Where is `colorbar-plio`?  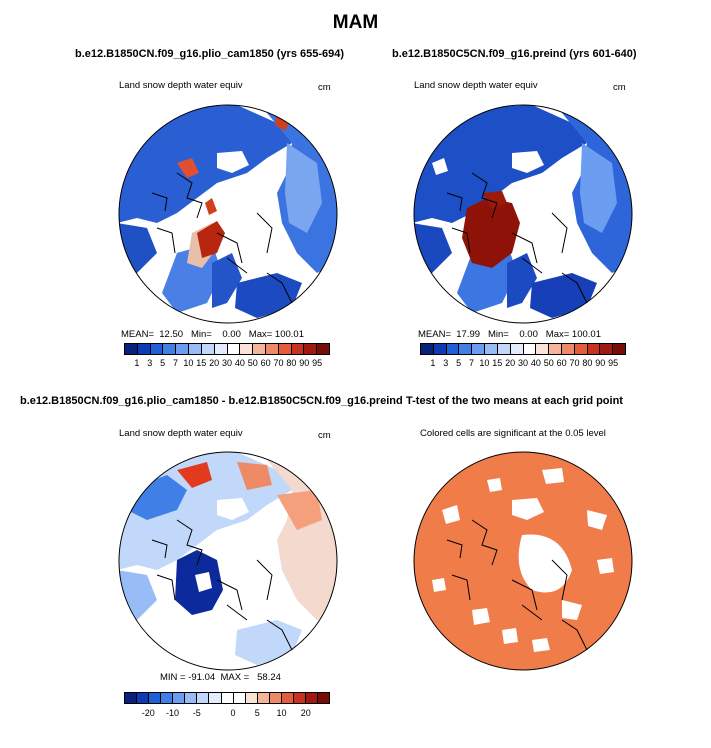 colorbar-plio is located at coordinates (227, 349).